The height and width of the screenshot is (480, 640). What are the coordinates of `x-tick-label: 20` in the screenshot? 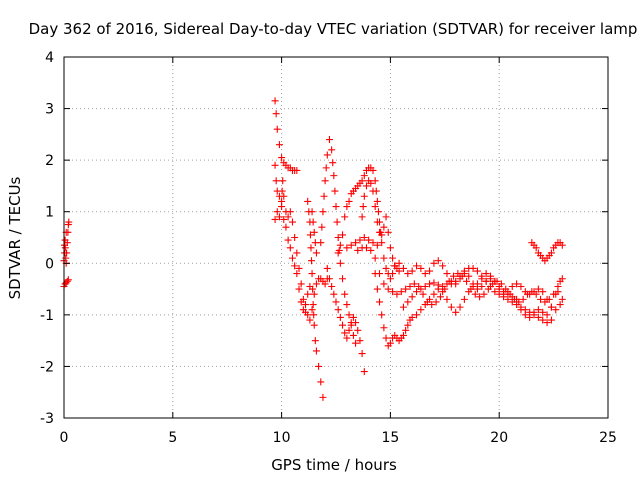 It's located at (499, 438).